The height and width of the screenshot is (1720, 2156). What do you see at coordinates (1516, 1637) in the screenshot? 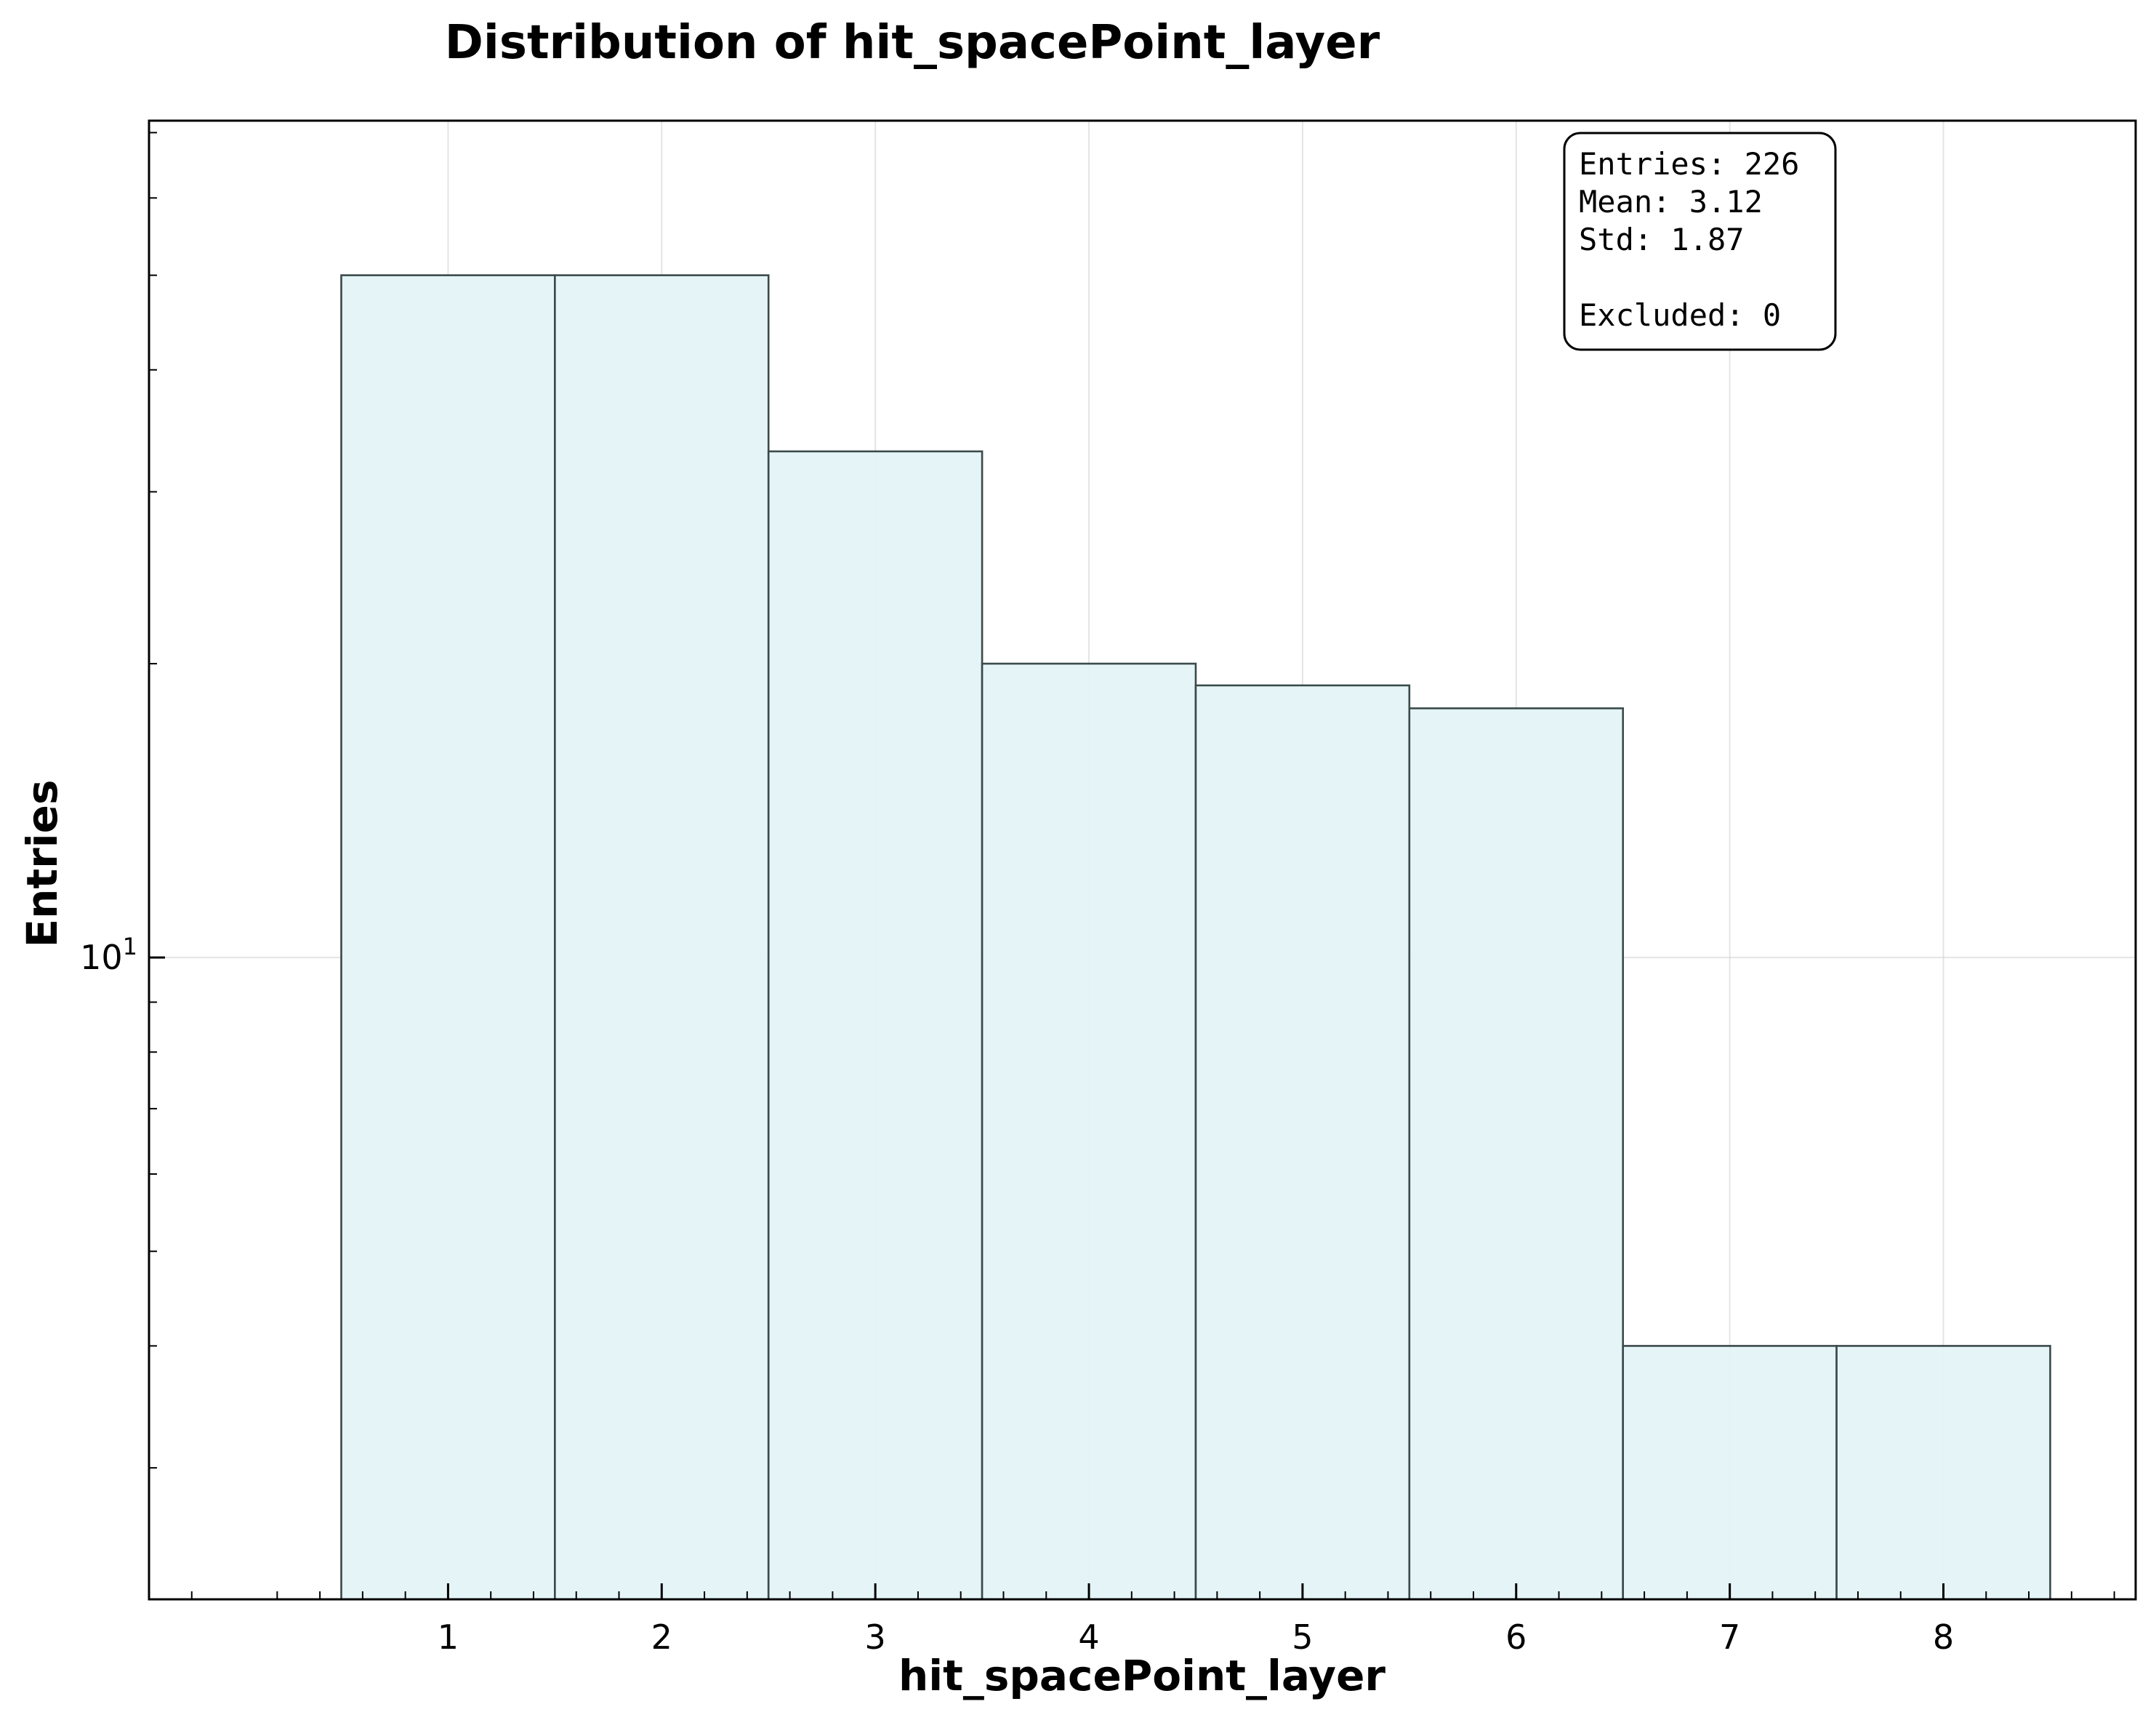
I see `x-tick-label-6: 6` at bounding box center [1516, 1637].